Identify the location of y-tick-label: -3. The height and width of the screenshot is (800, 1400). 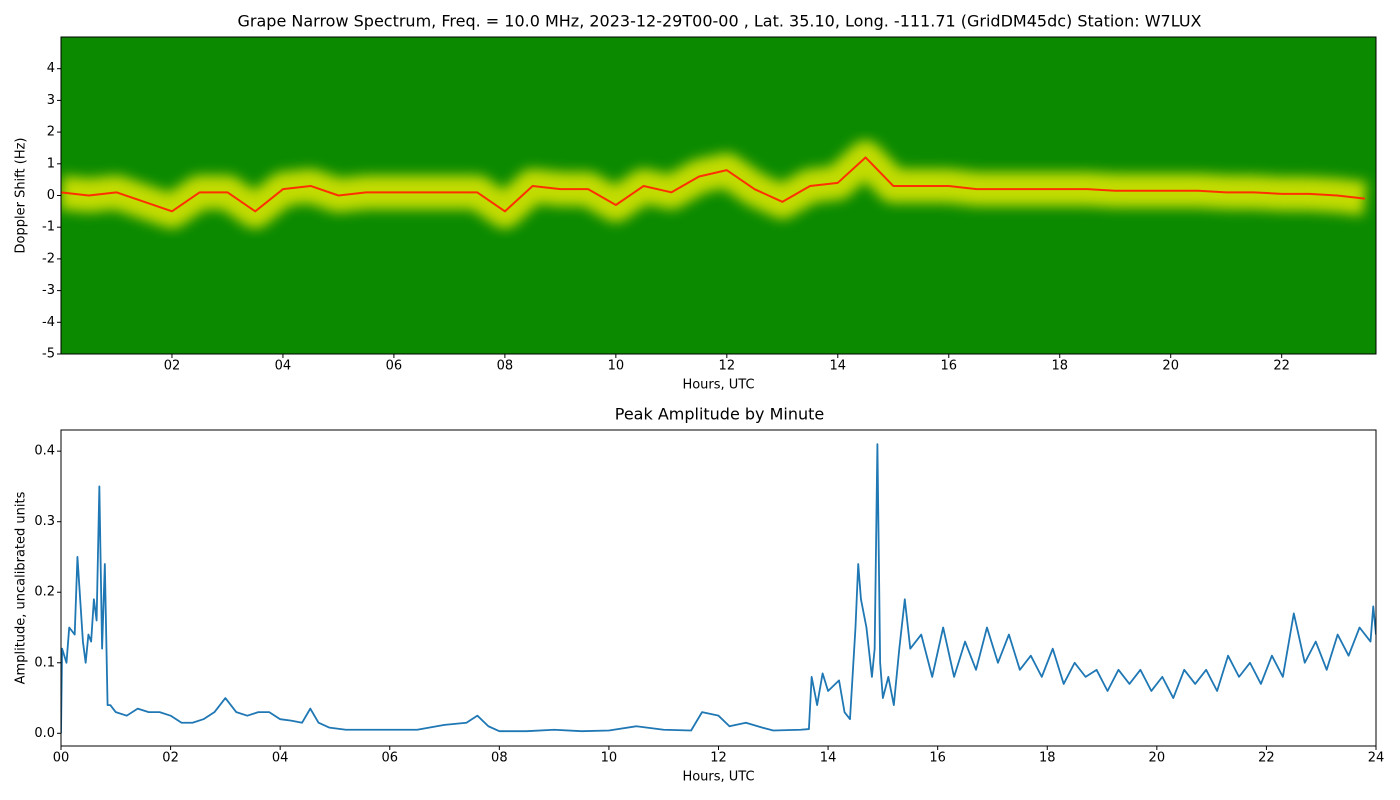
(48, 290).